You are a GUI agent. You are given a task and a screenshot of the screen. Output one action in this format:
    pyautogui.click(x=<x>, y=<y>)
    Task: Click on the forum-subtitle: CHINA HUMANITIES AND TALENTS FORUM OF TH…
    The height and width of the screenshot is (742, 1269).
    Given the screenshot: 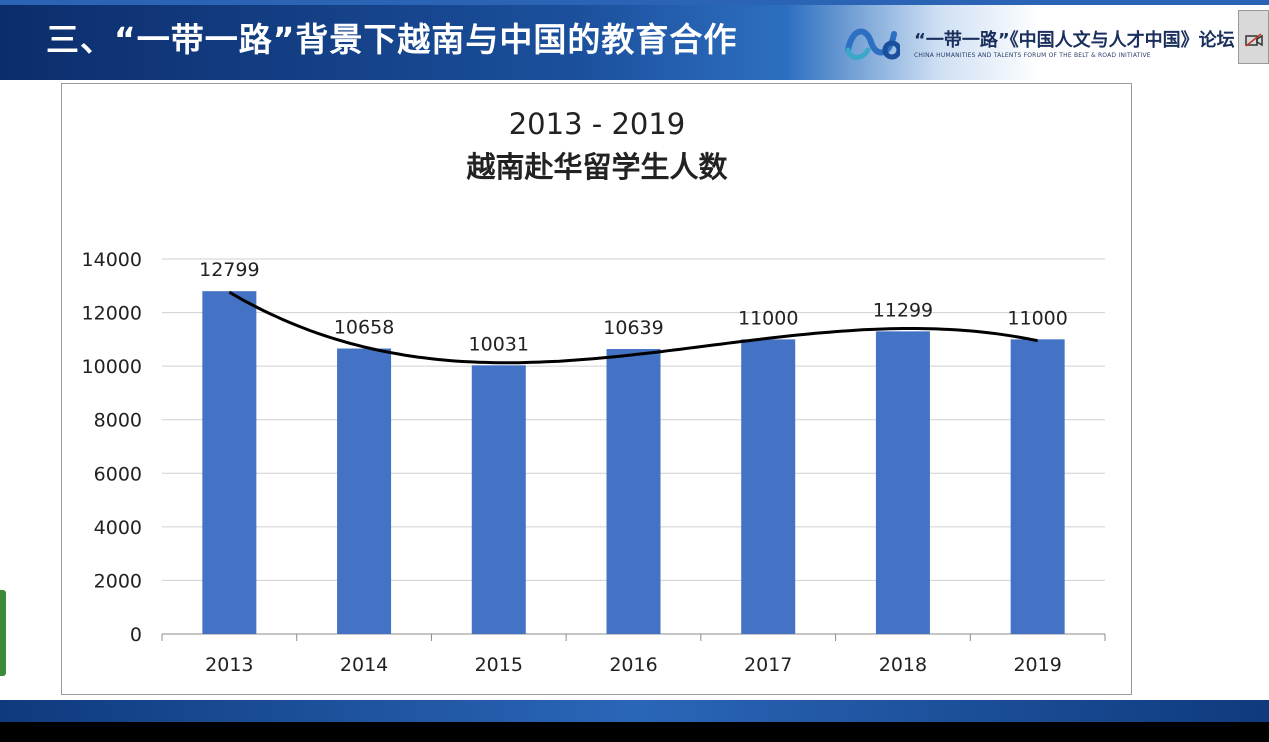 What is the action you would take?
    pyautogui.click(x=1032, y=55)
    